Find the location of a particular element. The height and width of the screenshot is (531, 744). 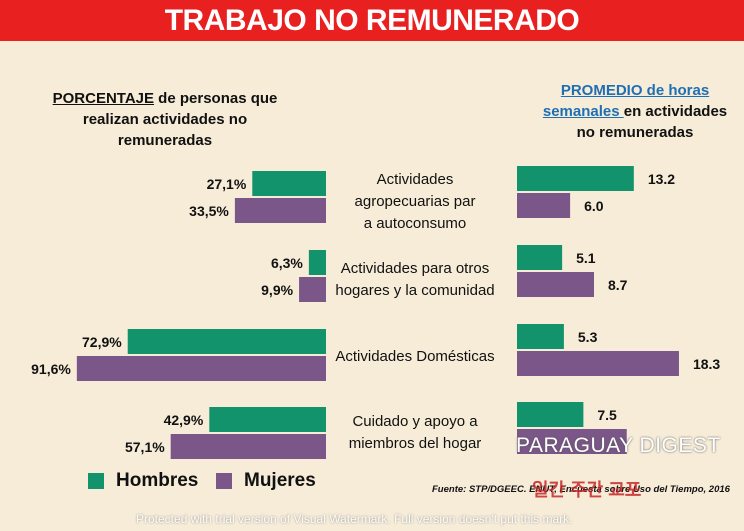

left-label-mujeres-1: 9,9% is located at coordinates (277, 290).